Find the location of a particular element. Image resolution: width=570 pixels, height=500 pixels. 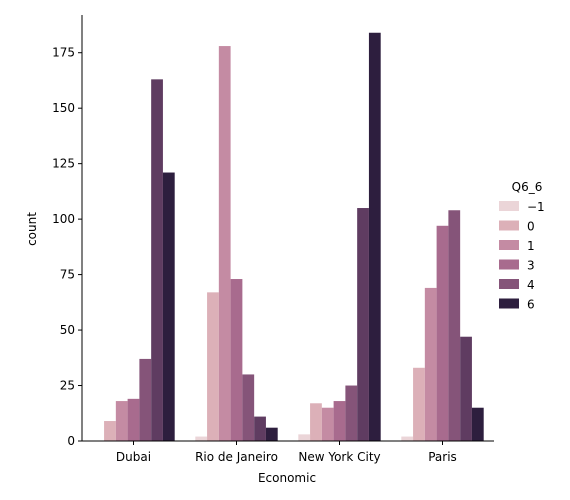

legend-entry-label: −1 is located at coordinates (536, 207).